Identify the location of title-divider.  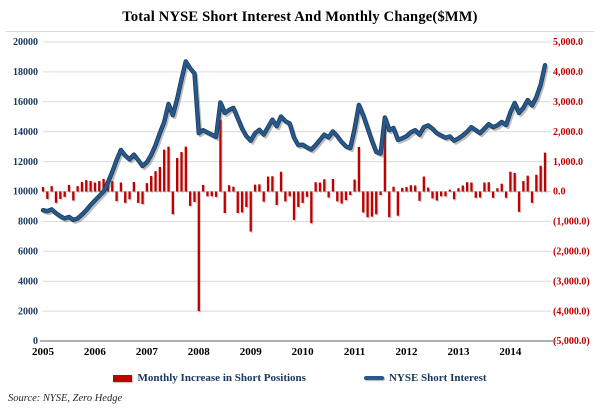
(300, 31).